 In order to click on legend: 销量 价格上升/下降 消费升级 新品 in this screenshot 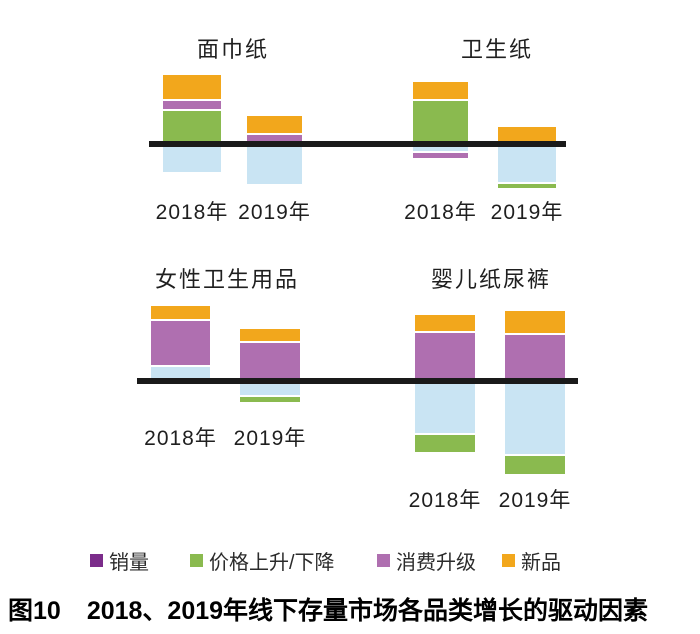, I will do `click(350, 559)`.